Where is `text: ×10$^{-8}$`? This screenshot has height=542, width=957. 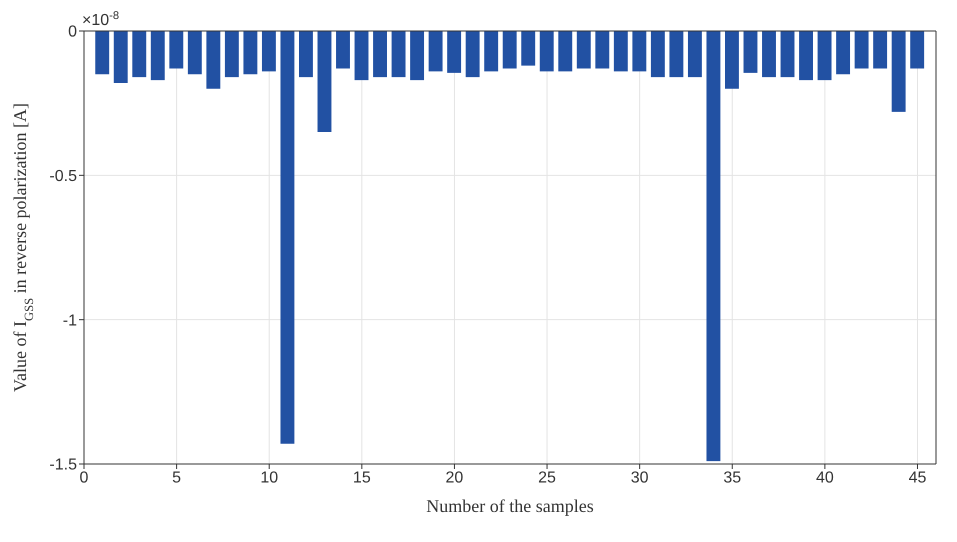
text: ×10$^{-8}$ is located at coordinates (101, 19).